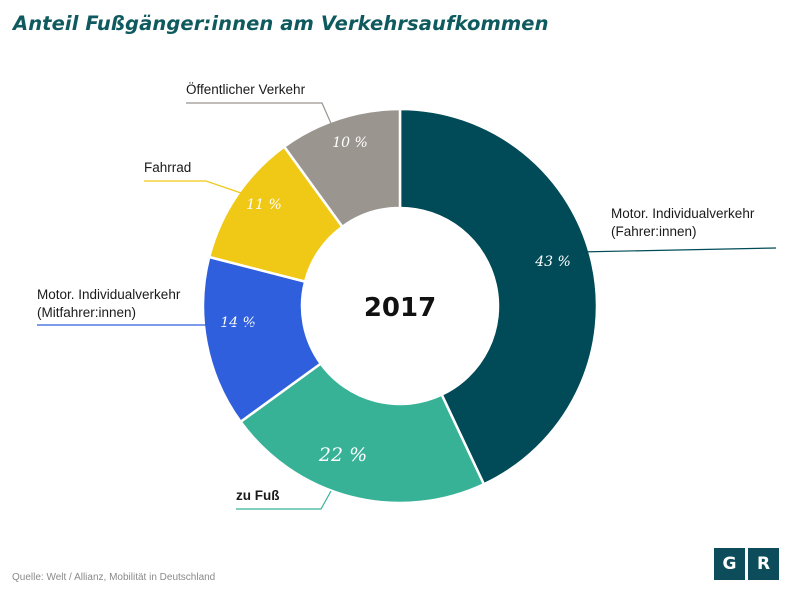 Image resolution: width=800 pixels, height=599 pixels. Describe the element at coordinates (552, 262) in the screenshot. I see `value-label-motorized-driver: 43 %` at that location.